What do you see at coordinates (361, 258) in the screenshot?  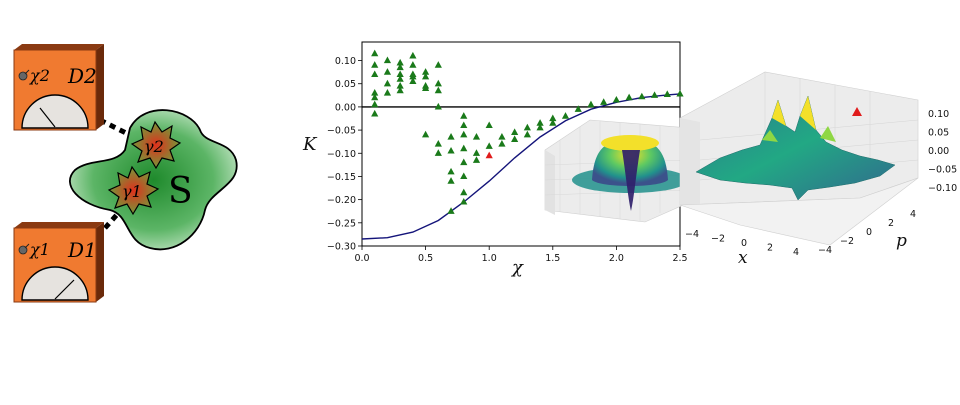 I see `x-tick-label: 0.0` at bounding box center [361, 258].